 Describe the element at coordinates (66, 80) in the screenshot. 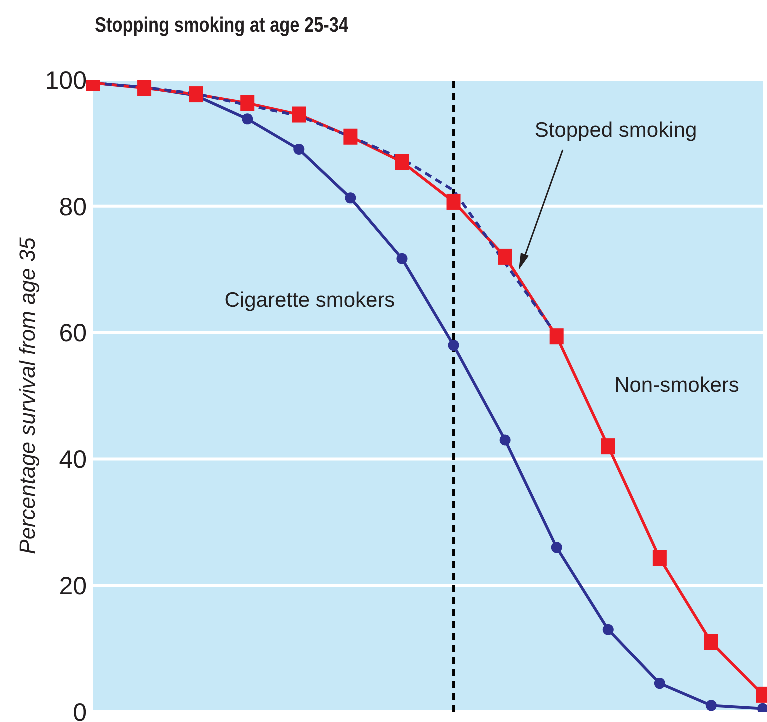

I see `y-tick-label: 100` at that location.